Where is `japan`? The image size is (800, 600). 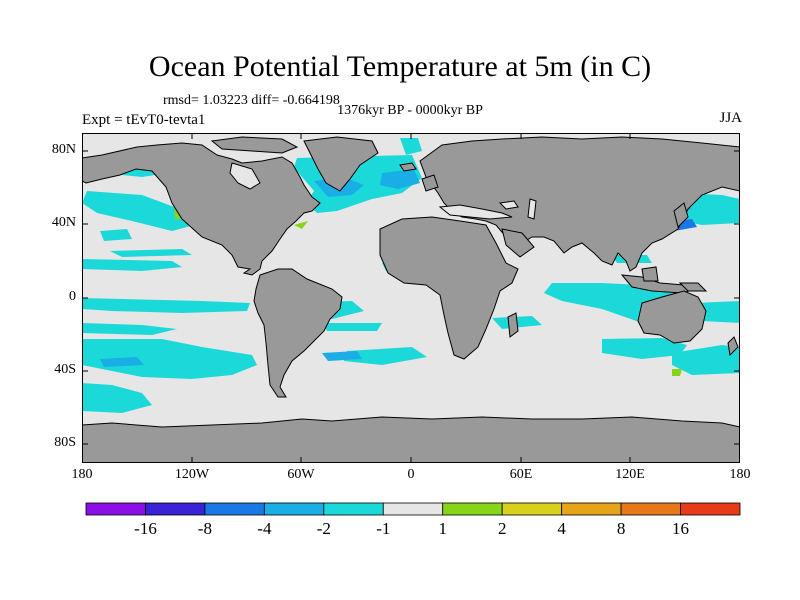 japan is located at coordinates (681, 215).